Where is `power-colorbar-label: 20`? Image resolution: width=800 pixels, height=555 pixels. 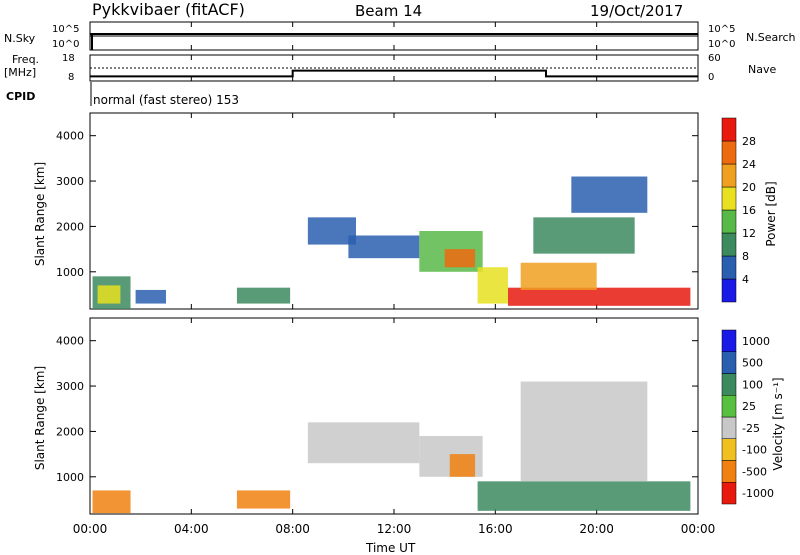
power-colorbar-label: 20 is located at coordinates (749, 187).